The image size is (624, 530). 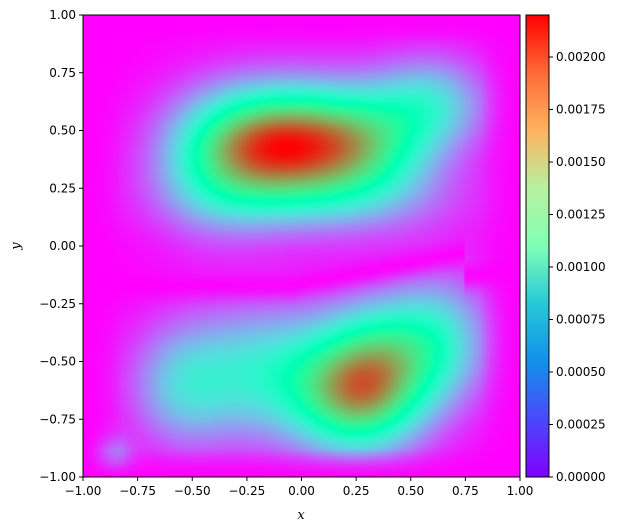 What do you see at coordinates (356, 491) in the screenshot?
I see `x-tick-label: 0.25` at bounding box center [356, 491].